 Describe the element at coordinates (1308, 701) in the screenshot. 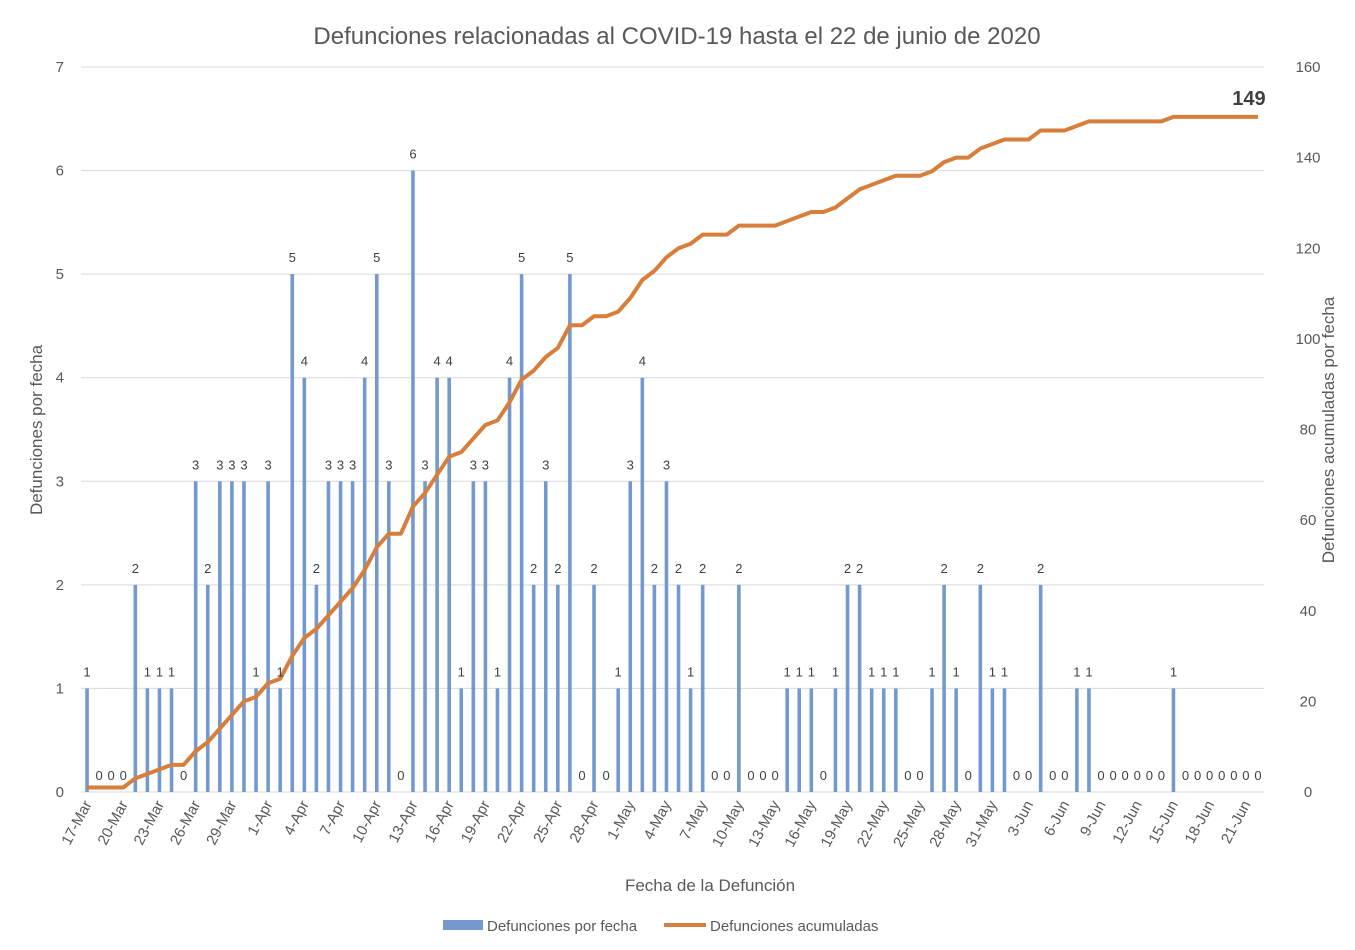

I see `y-right-tick-label: 20` at that location.